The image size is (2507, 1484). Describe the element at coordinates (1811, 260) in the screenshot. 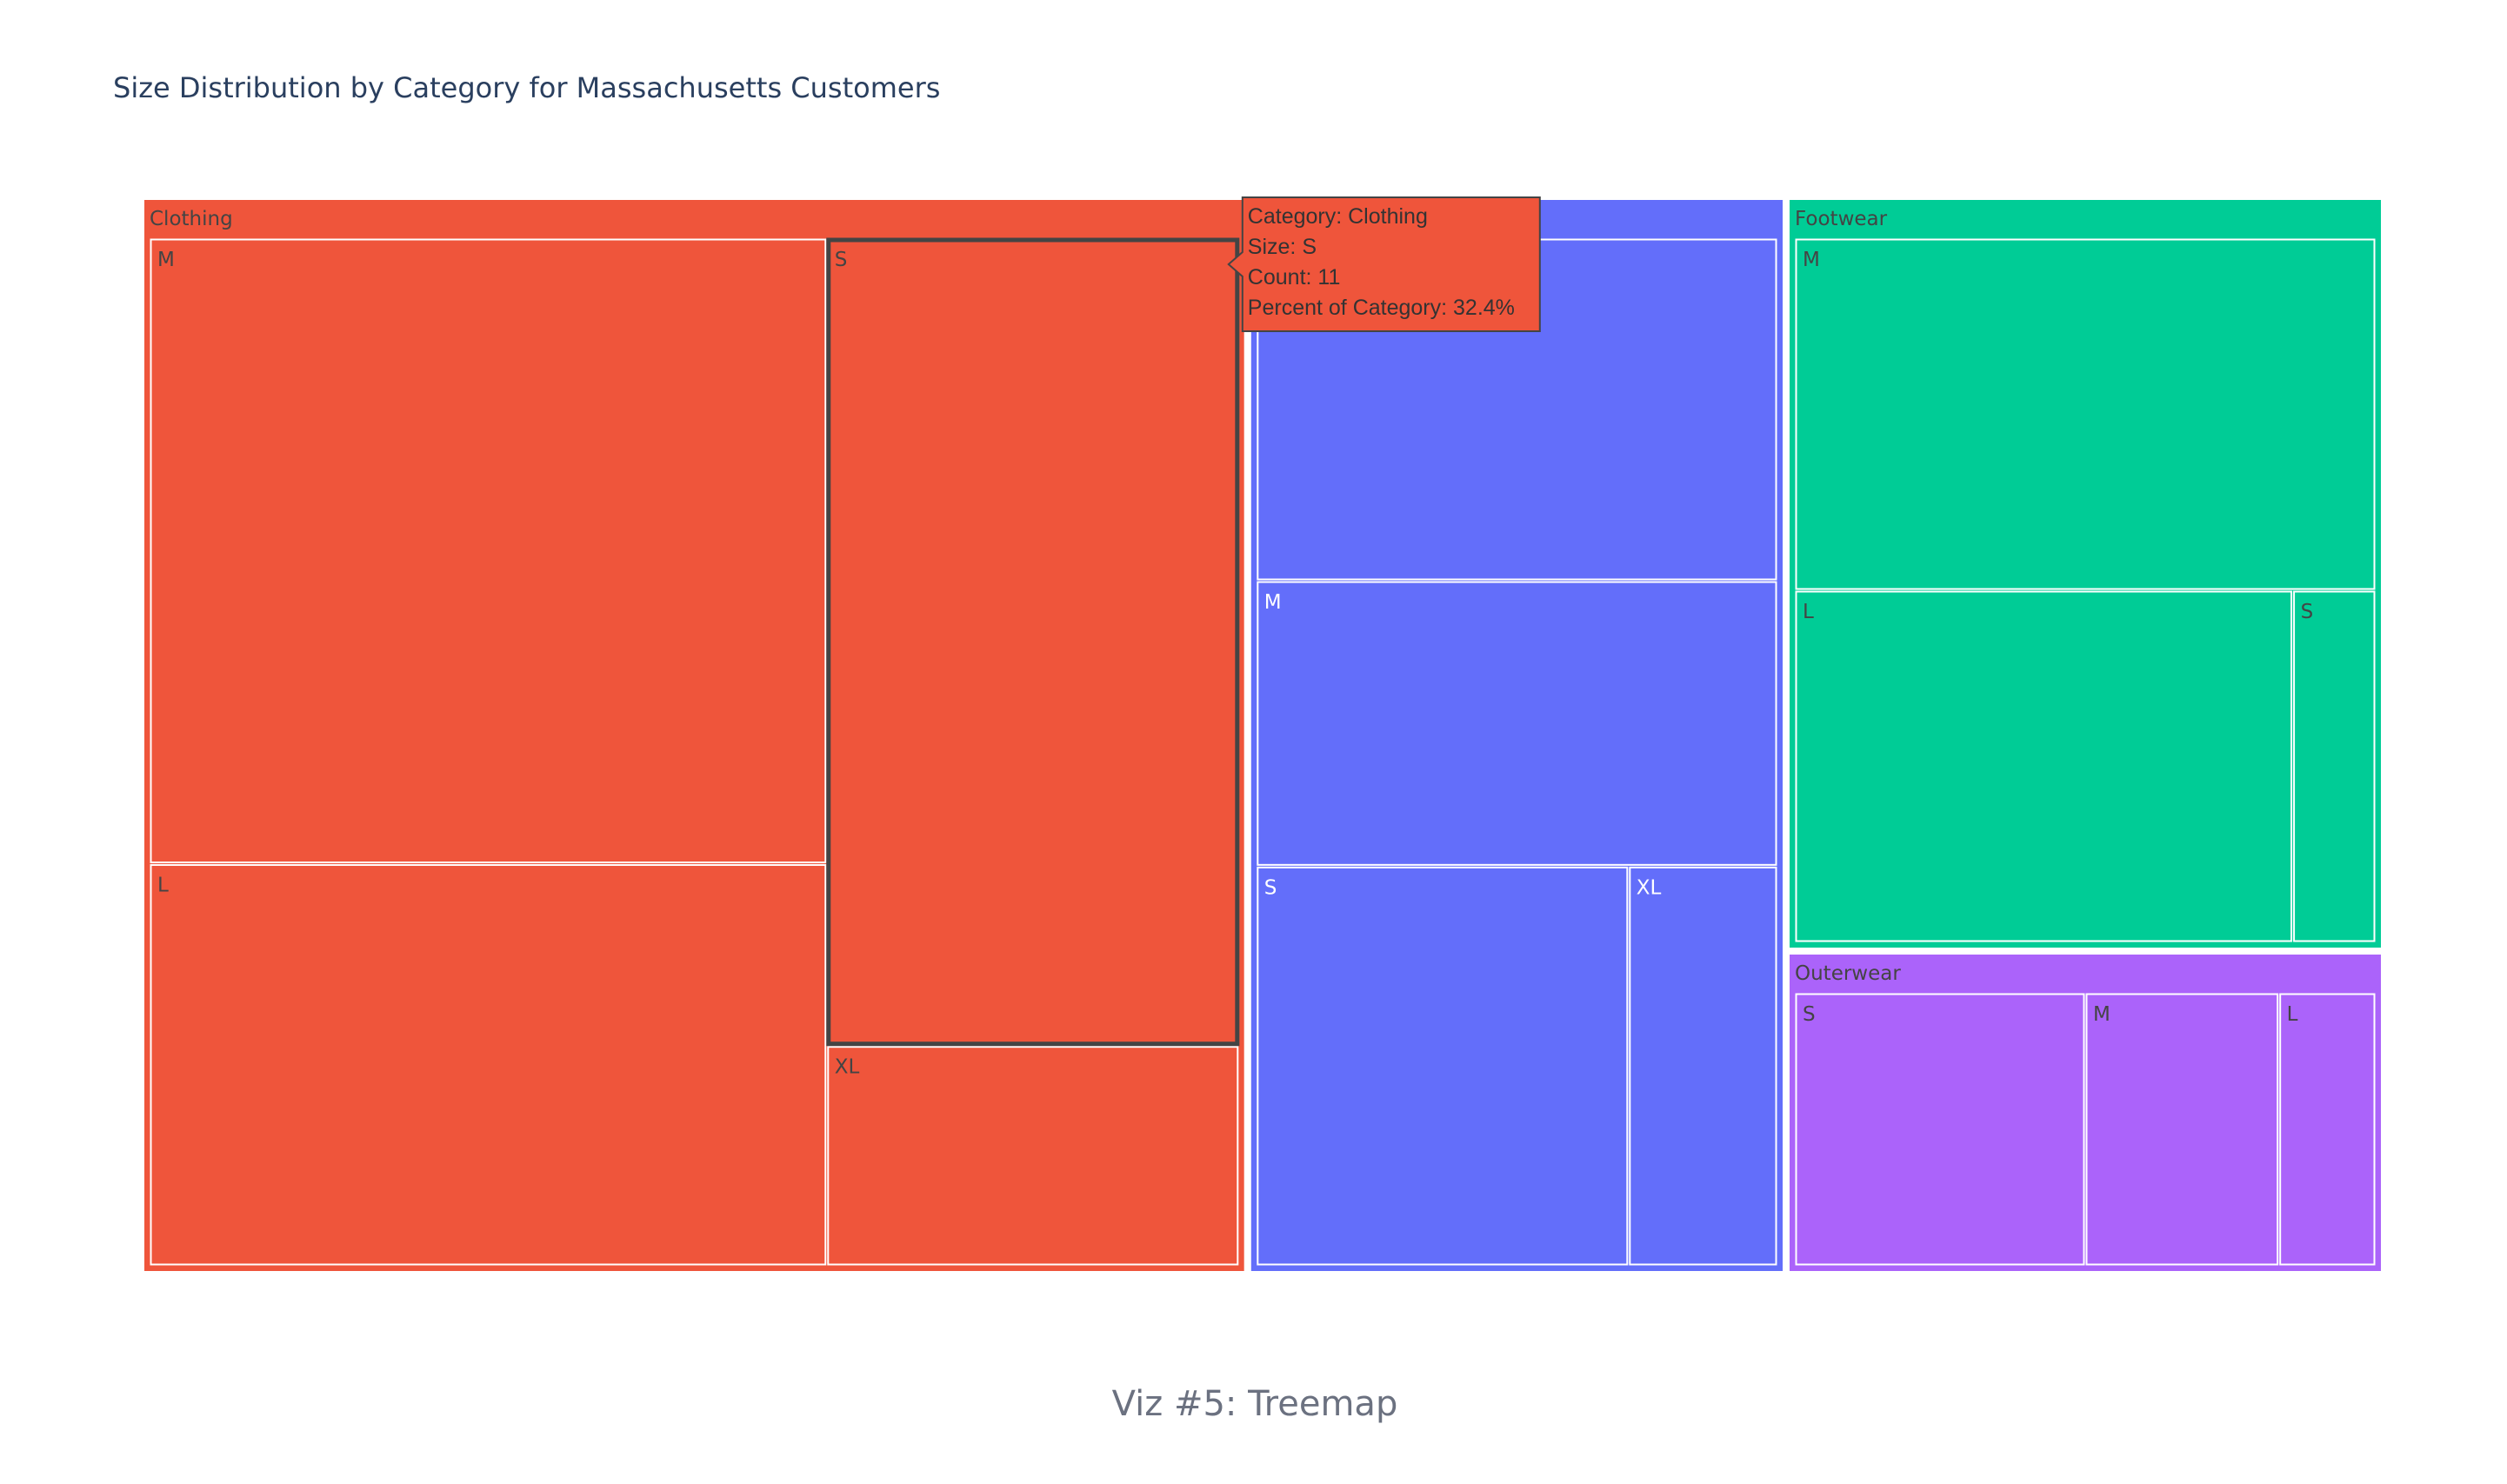

I see `leaf-label-footwear-m: M` at that location.